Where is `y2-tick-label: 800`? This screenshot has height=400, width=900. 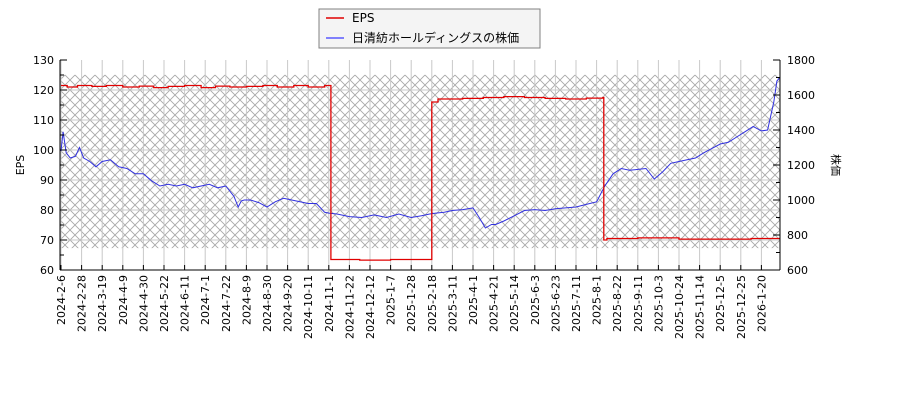
y2-tick-label: 800 is located at coordinates (797, 235).